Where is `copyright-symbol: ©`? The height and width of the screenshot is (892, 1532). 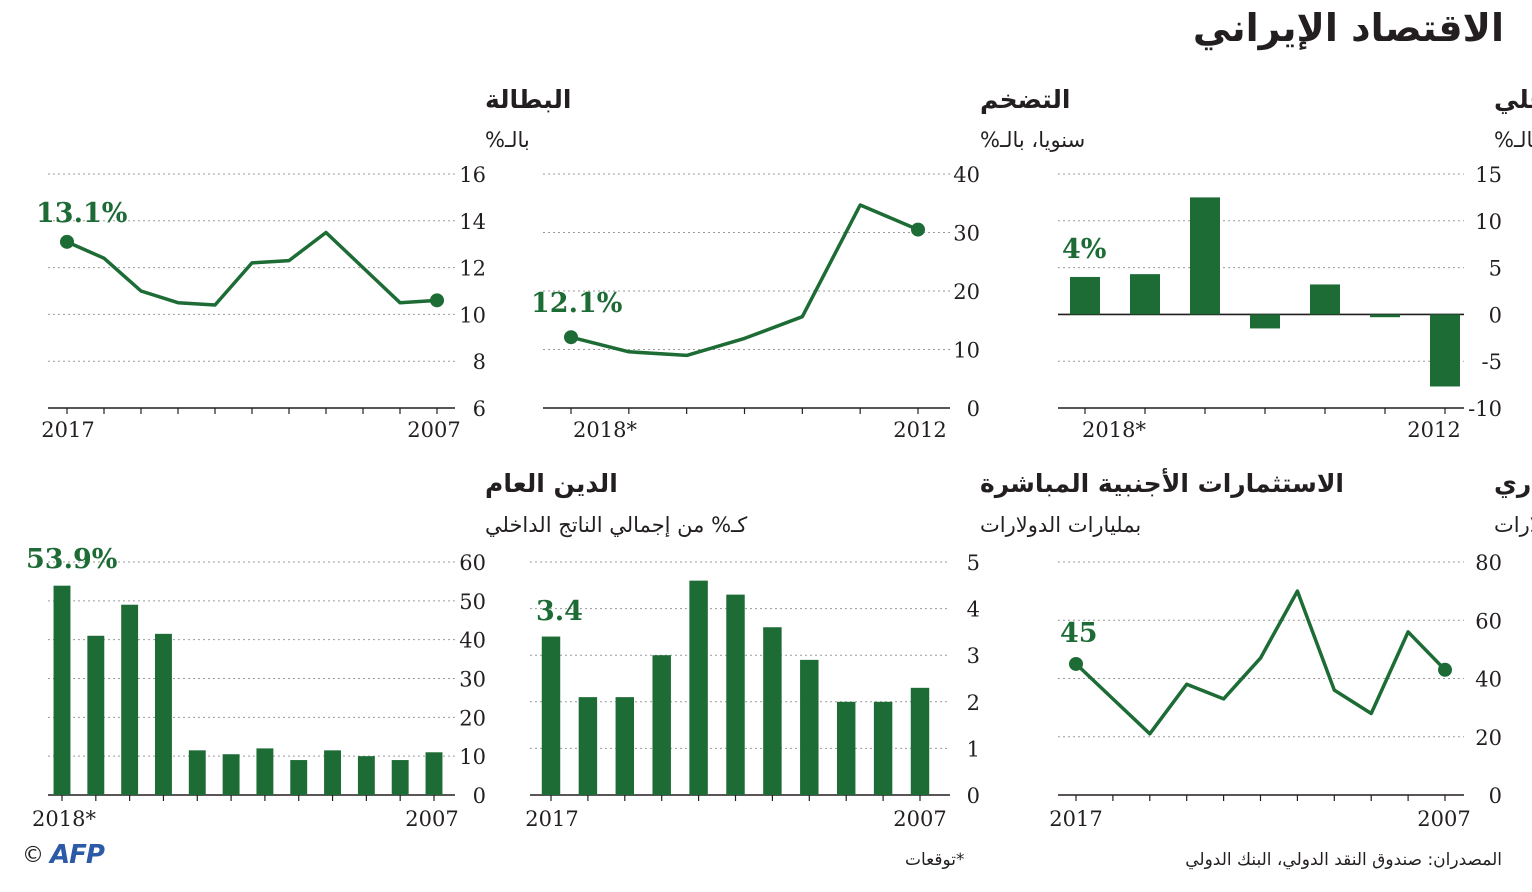 copyright-symbol: © is located at coordinates (33, 855).